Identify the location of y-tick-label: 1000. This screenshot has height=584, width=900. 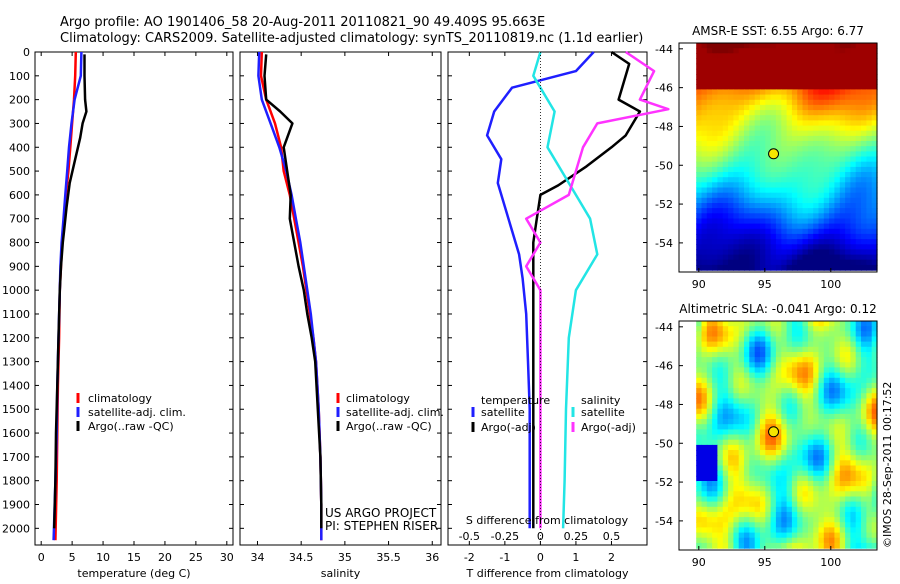
(16, 290).